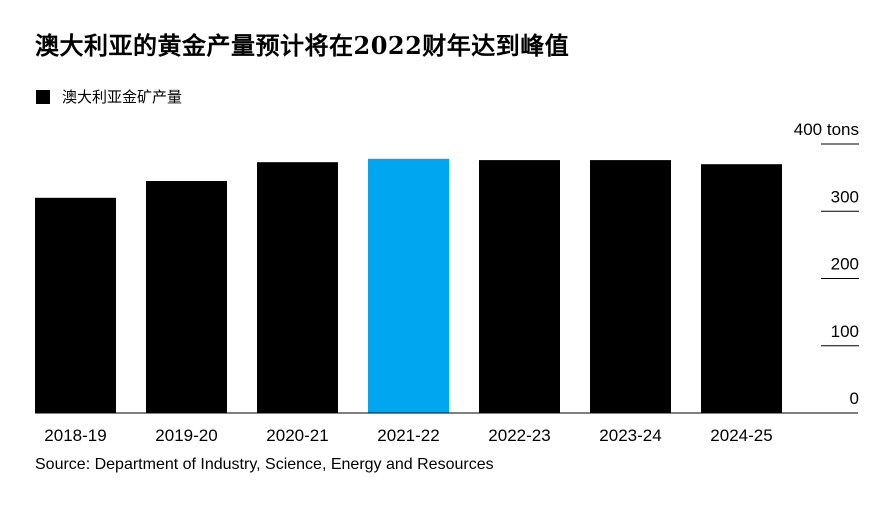  Describe the element at coordinates (297, 435) in the screenshot. I see `x-tick-label: 2020-21` at that location.